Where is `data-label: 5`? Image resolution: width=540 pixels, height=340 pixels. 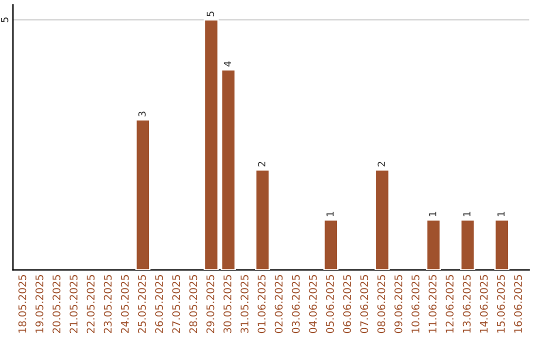 data-label: 5 is located at coordinates (210, 14).